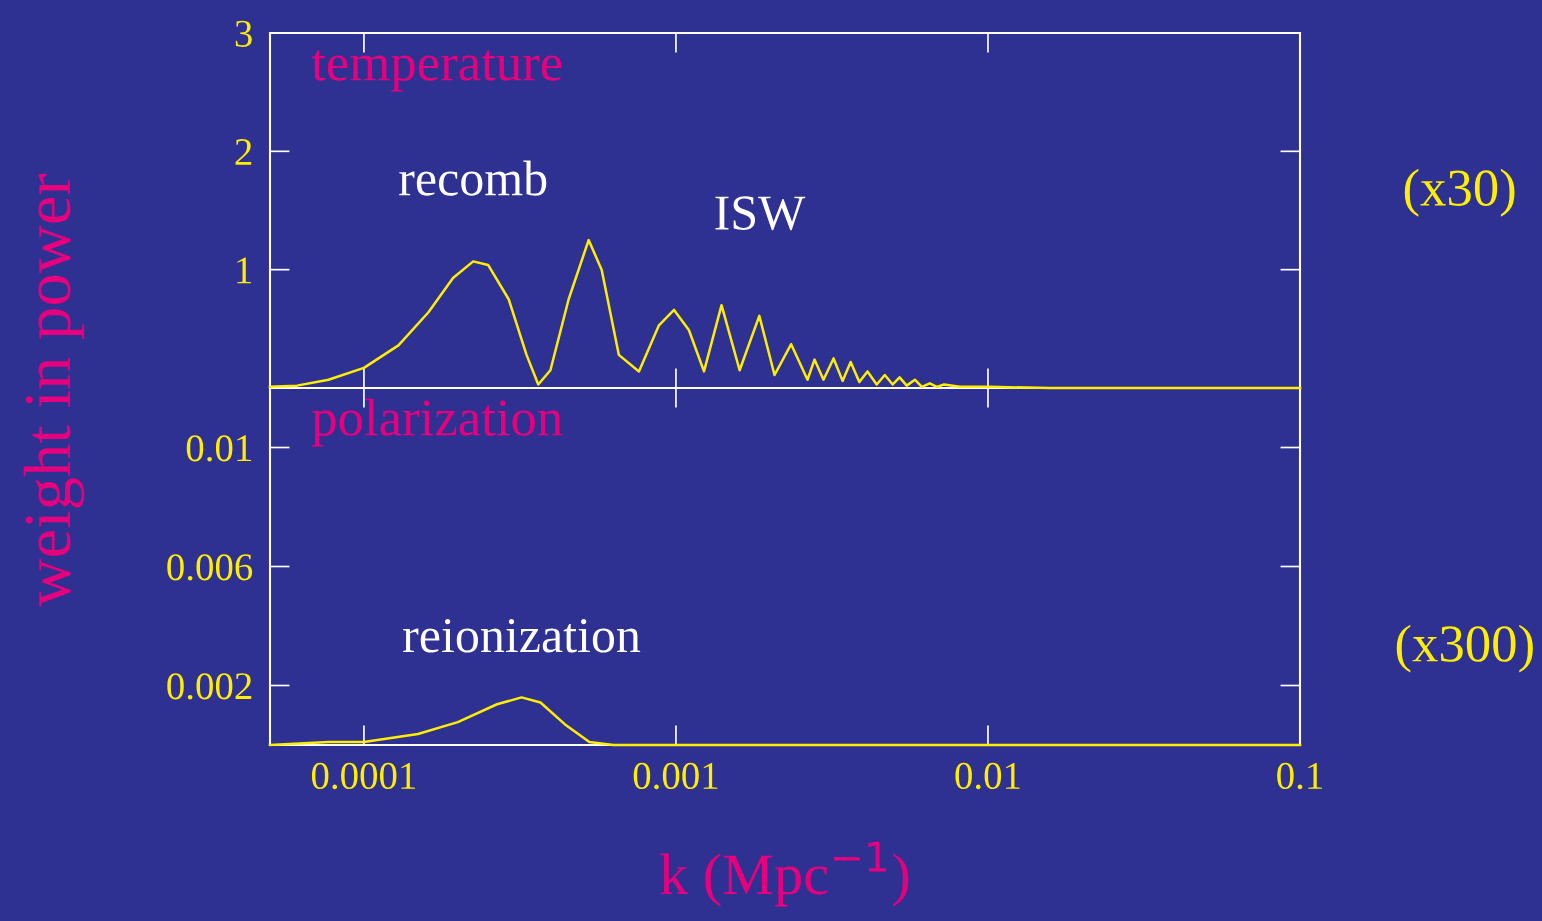  I want to click on y-tick-label: 2, so click(243, 152).